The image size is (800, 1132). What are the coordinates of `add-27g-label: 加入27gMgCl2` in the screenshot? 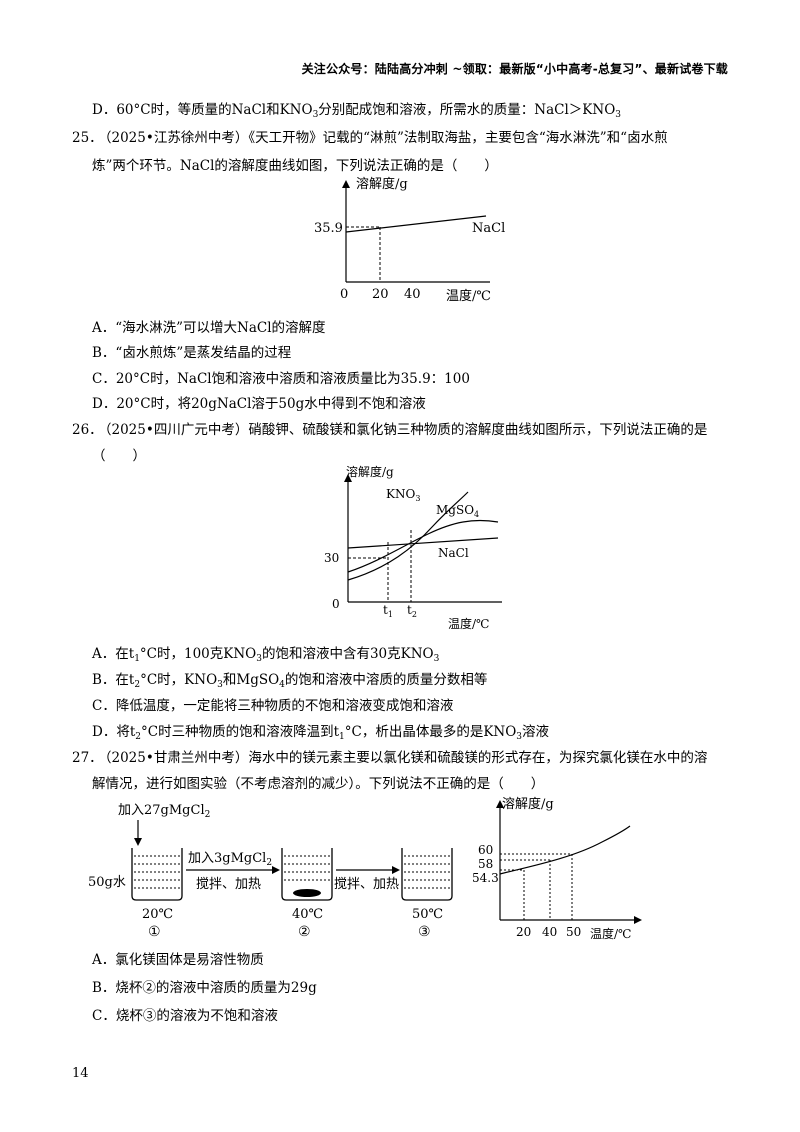 It's located at (164, 811).